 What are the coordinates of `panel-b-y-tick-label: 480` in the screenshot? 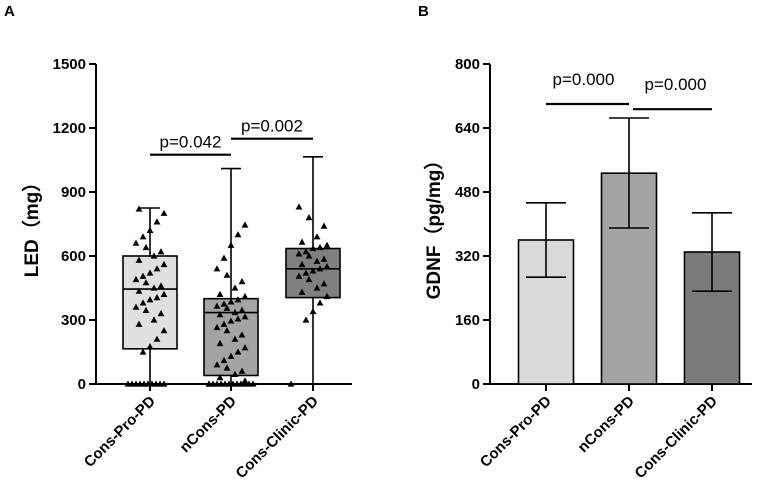 It's located at (467, 192).